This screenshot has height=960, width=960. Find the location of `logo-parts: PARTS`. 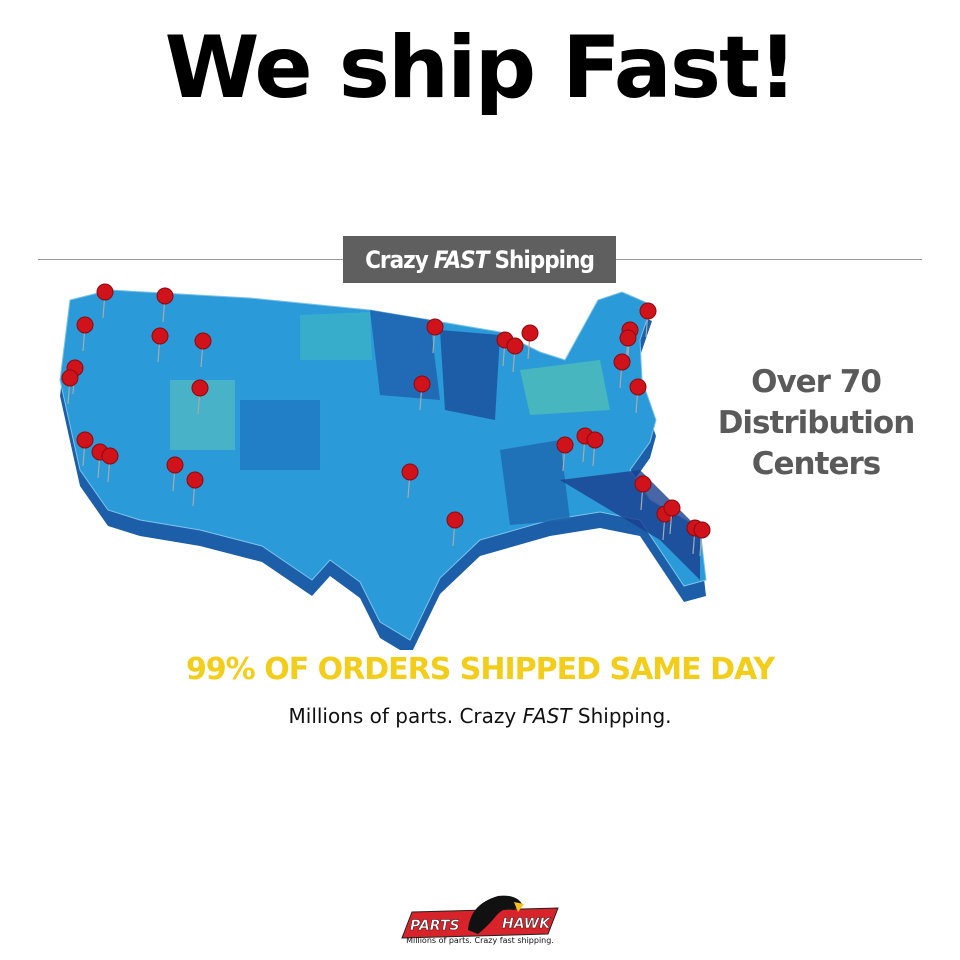

logo-parts: PARTS is located at coordinates (435, 926).